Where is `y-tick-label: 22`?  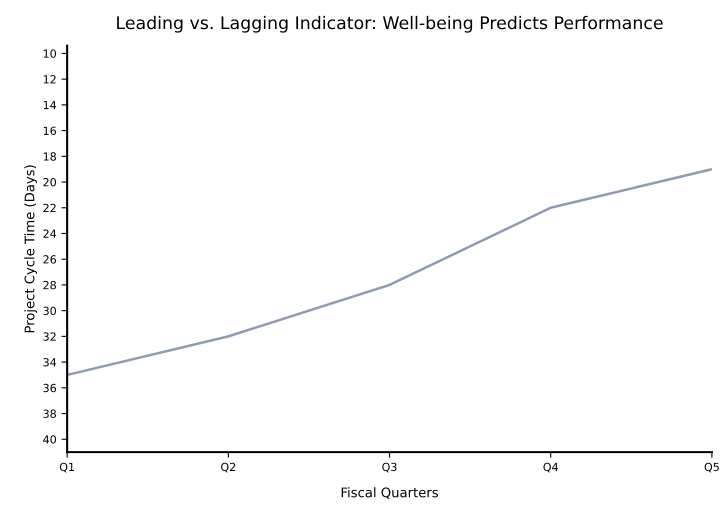 y-tick-label: 22 is located at coordinates (49, 208).